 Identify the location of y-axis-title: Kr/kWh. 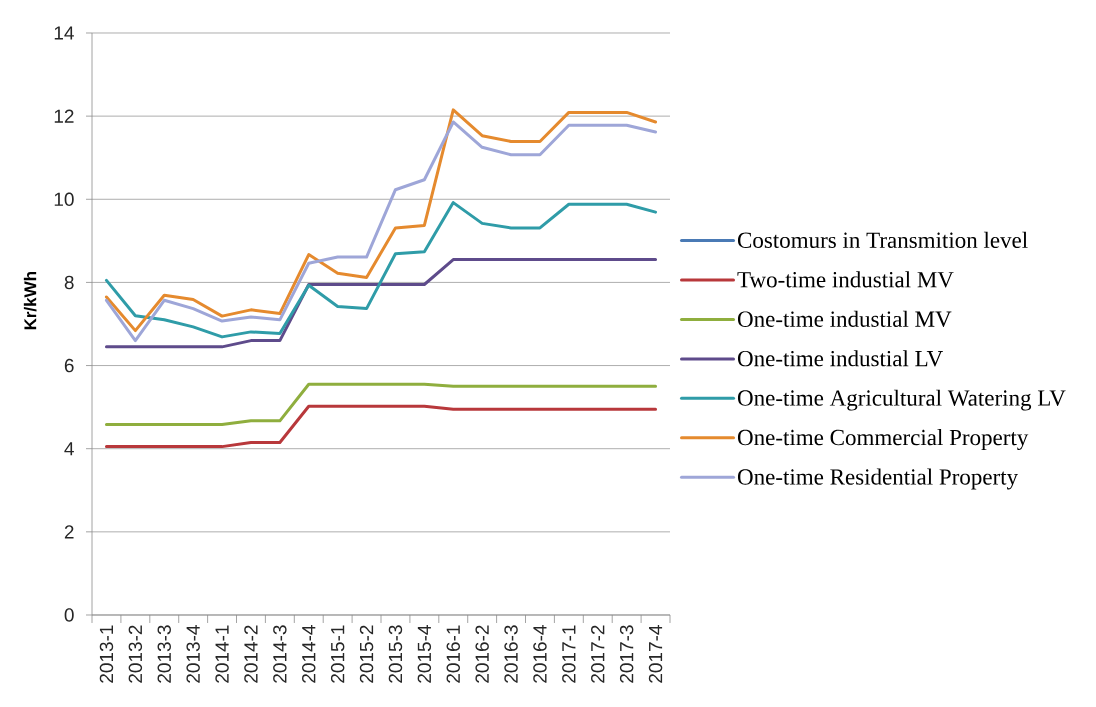
(30, 301).